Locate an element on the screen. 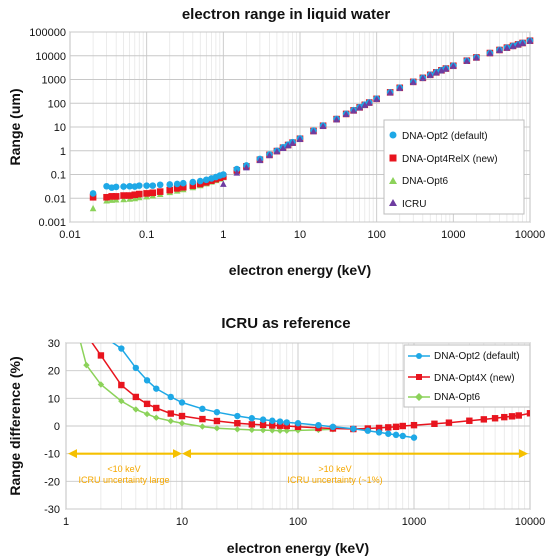  y-tick-label: -30 is located at coordinates (52, 510).